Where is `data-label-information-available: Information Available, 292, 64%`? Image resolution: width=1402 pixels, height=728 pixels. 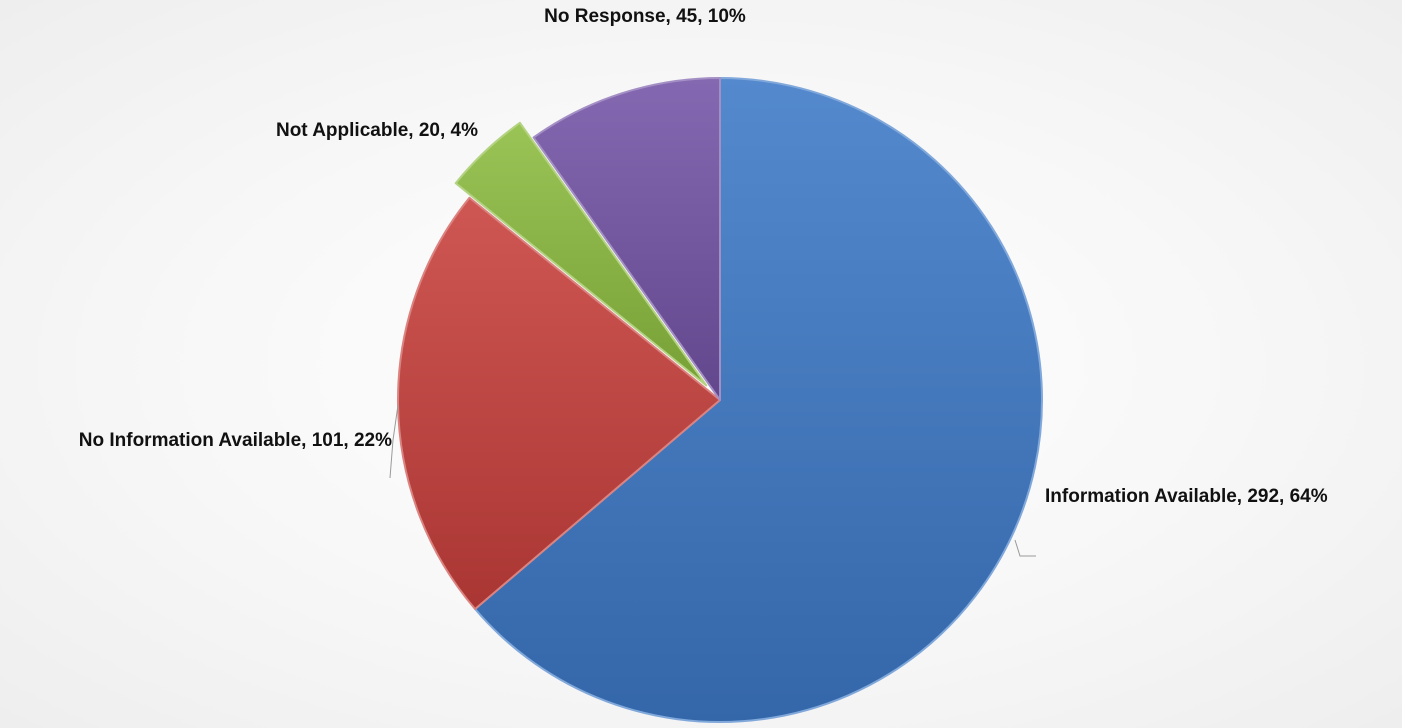
data-label-information-available: Information Available, 292, 64% is located at coordinates (1186, 496).